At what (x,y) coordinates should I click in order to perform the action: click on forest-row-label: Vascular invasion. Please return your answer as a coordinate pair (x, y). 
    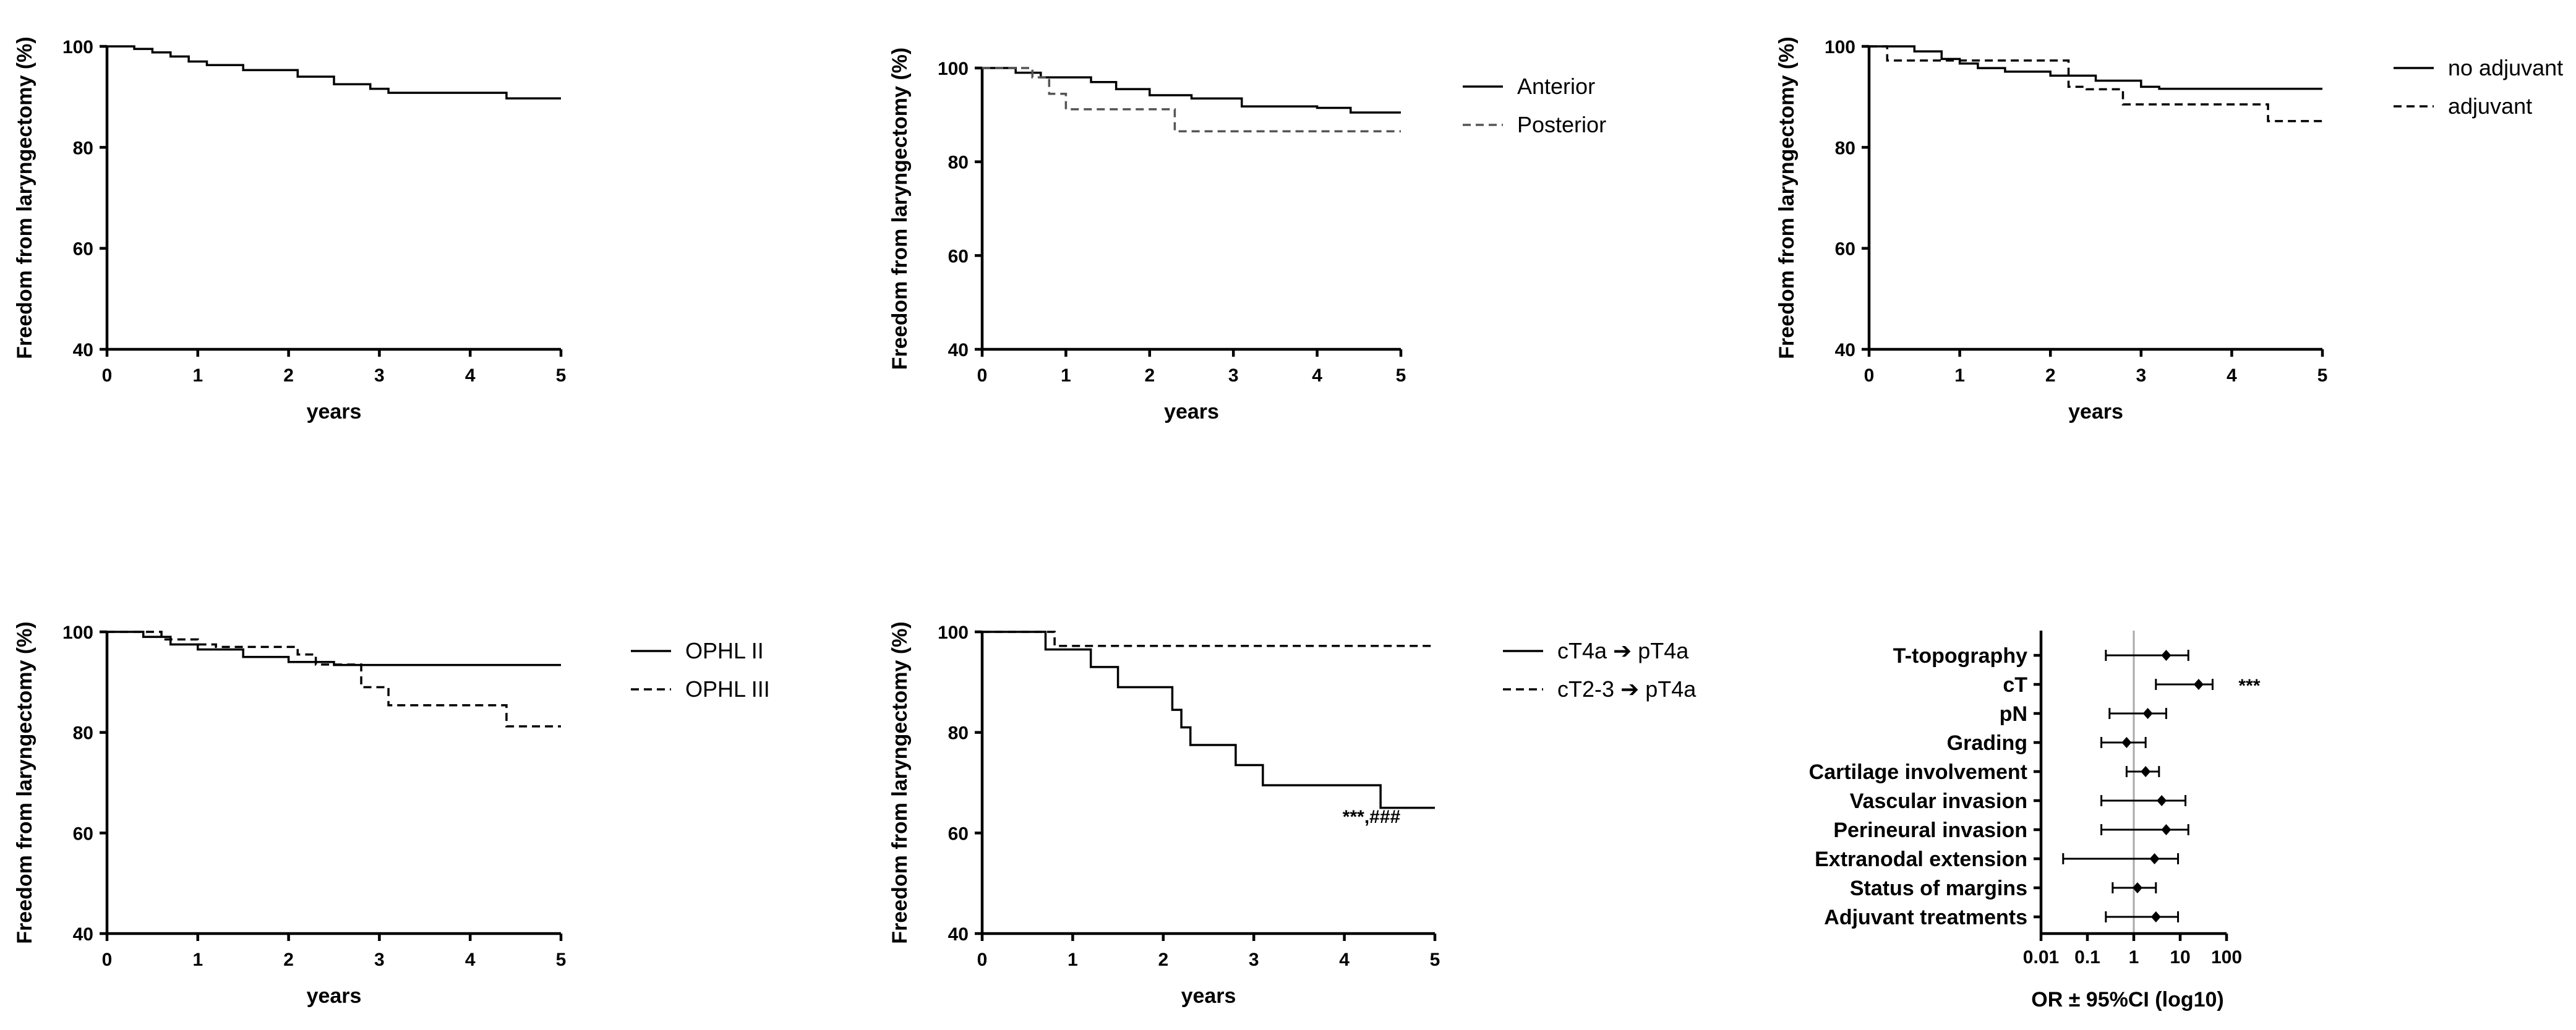
    Looking at the image, I should click on (1939, 802).